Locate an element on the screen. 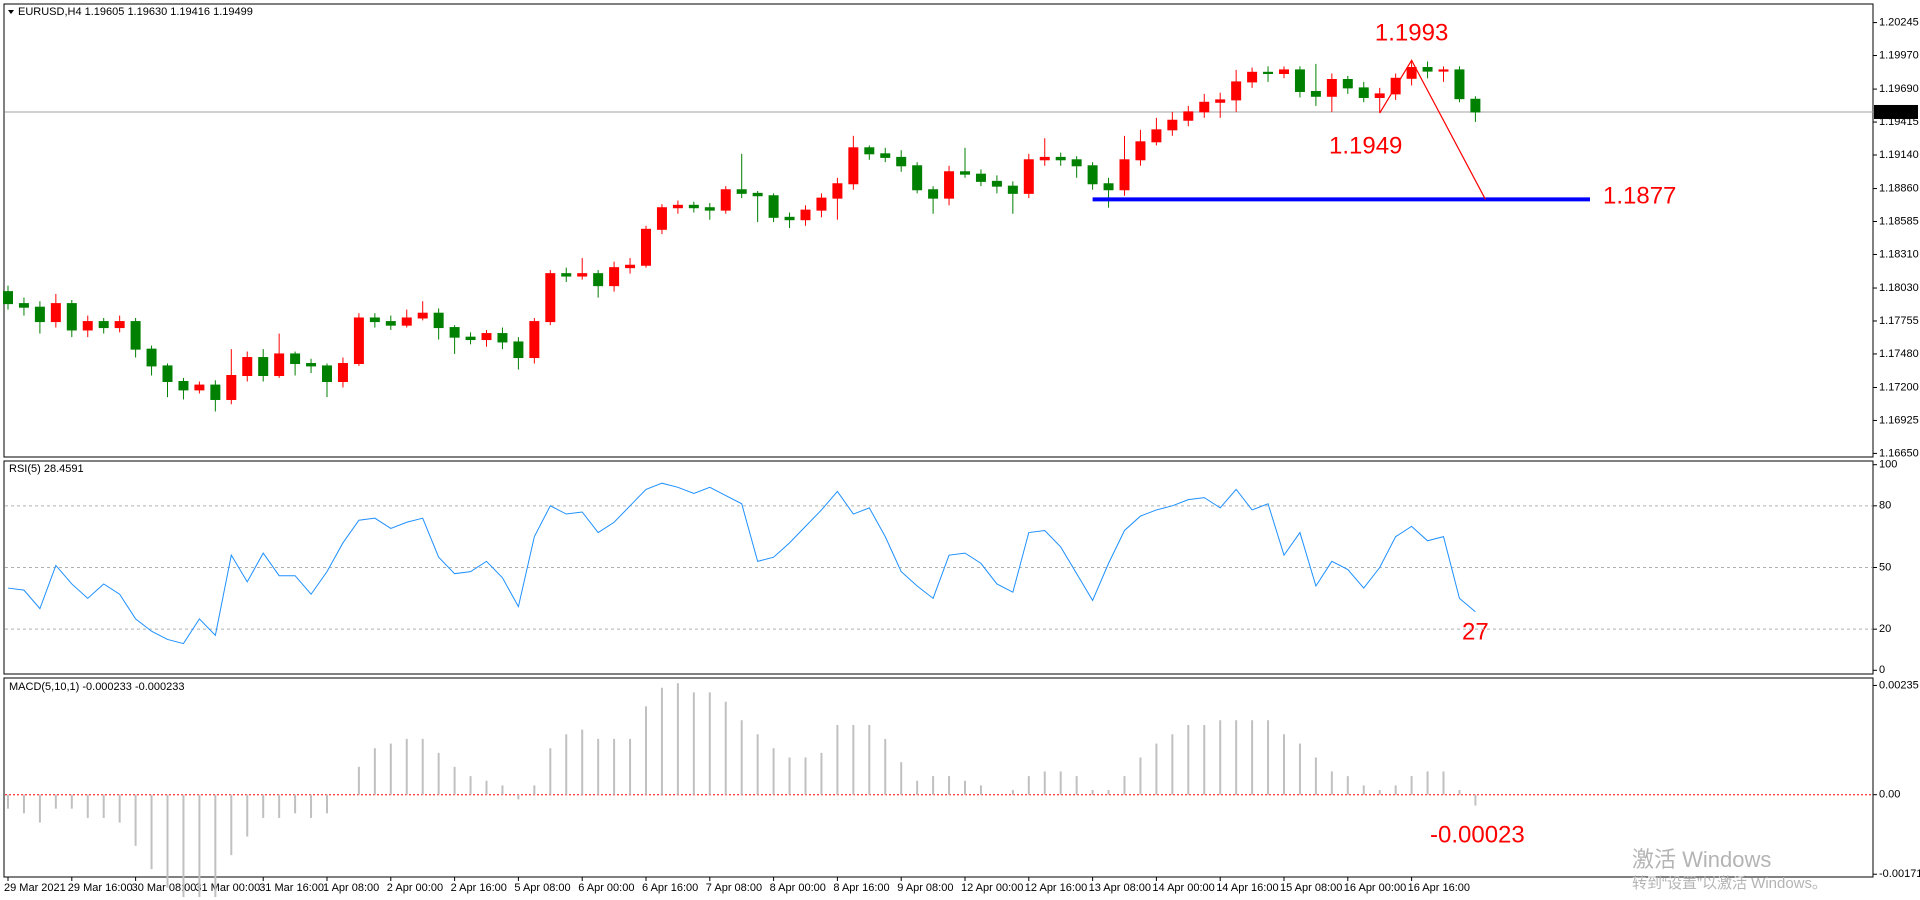 The image size is (1920, 900). y-tick-label: 1.17200 is located at coordinates (1899, 387).